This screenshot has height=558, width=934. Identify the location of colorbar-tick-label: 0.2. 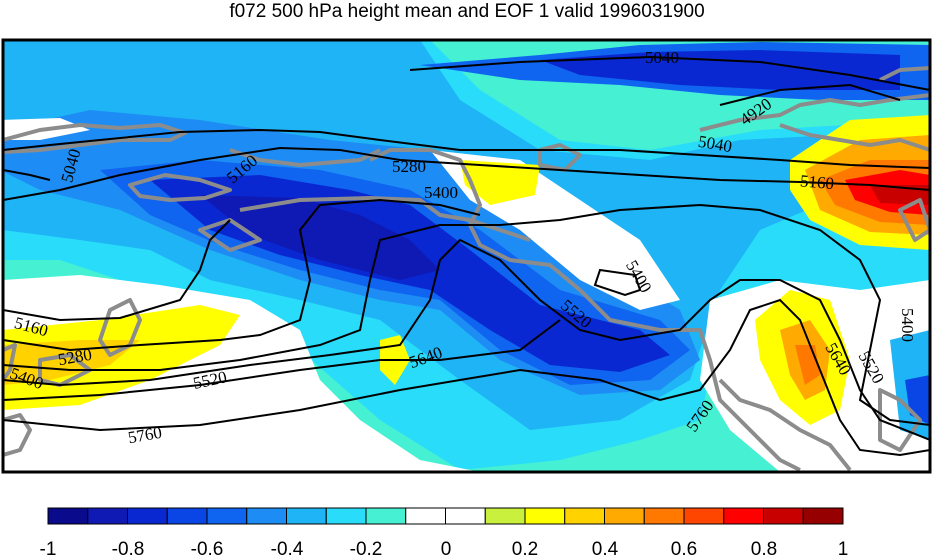
(525, 548).